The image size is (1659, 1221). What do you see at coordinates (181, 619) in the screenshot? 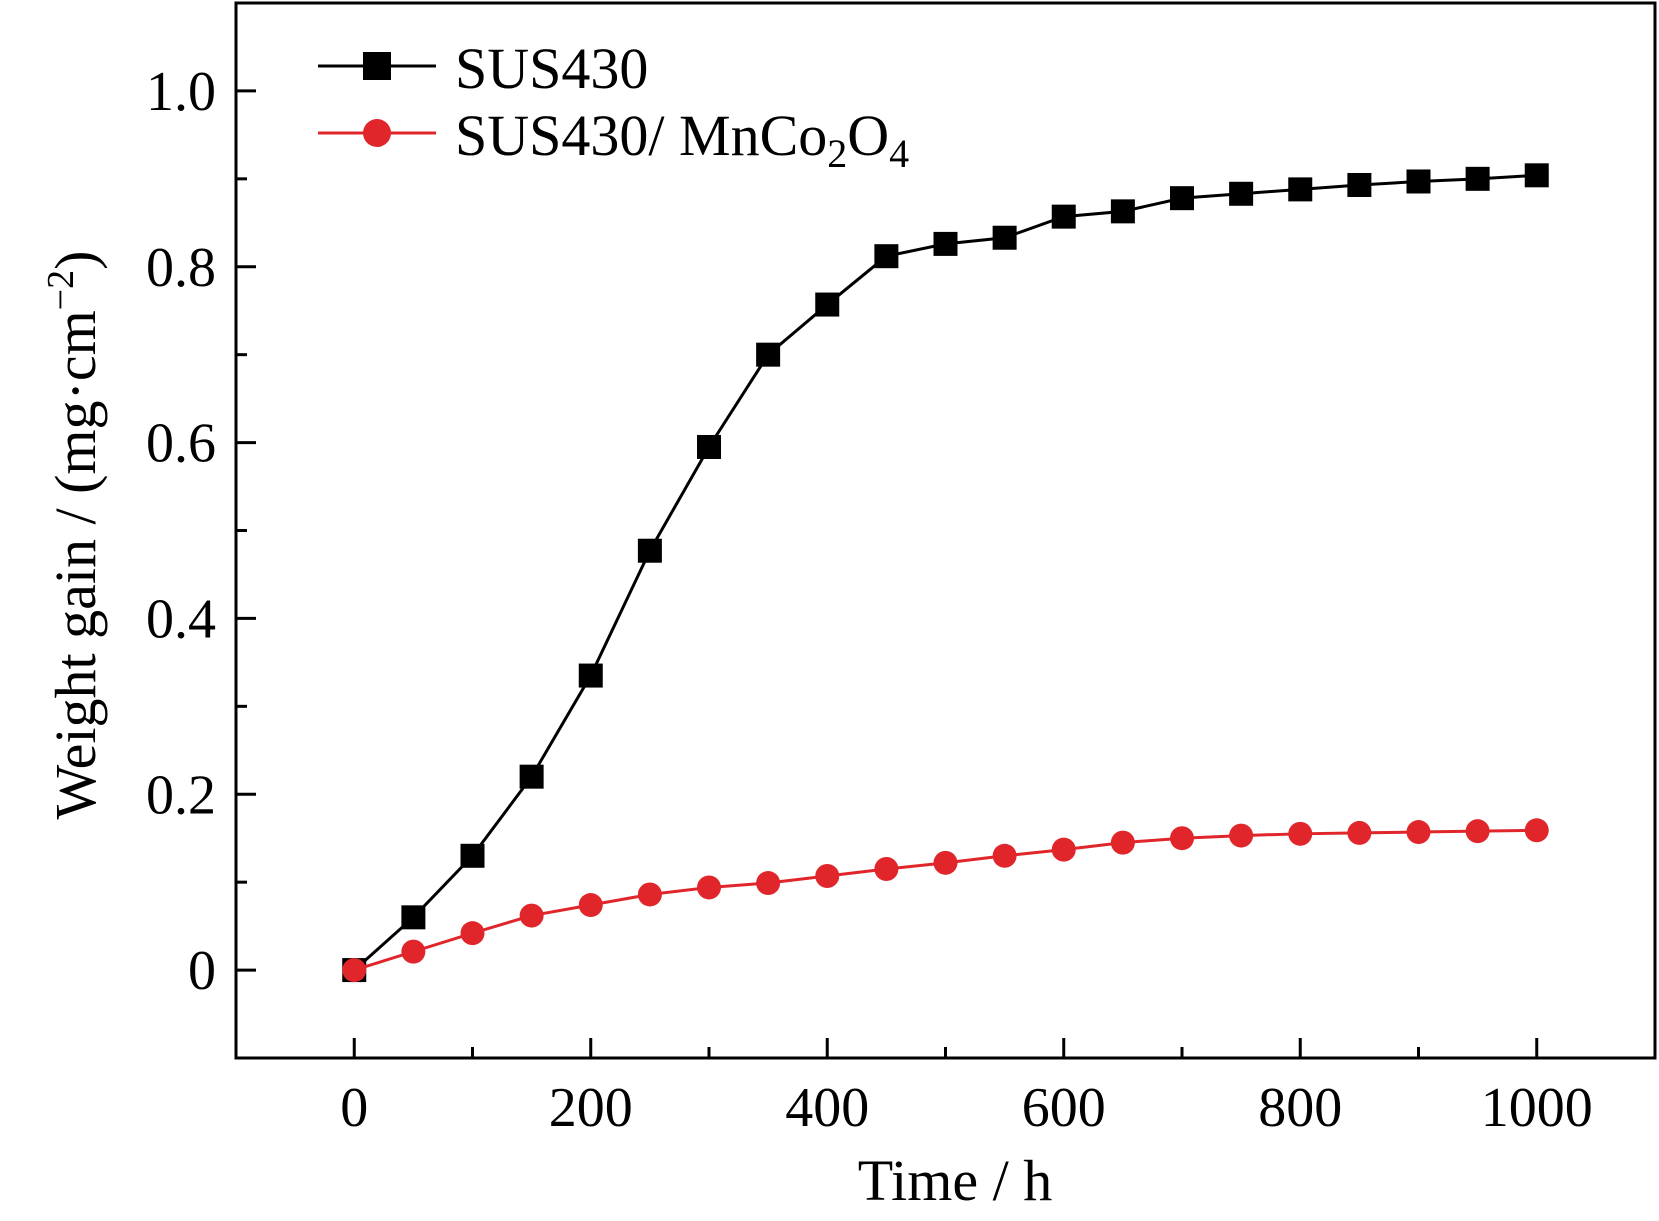
I see `y-tick-label: 0.4` at bounding box center [181, 619].